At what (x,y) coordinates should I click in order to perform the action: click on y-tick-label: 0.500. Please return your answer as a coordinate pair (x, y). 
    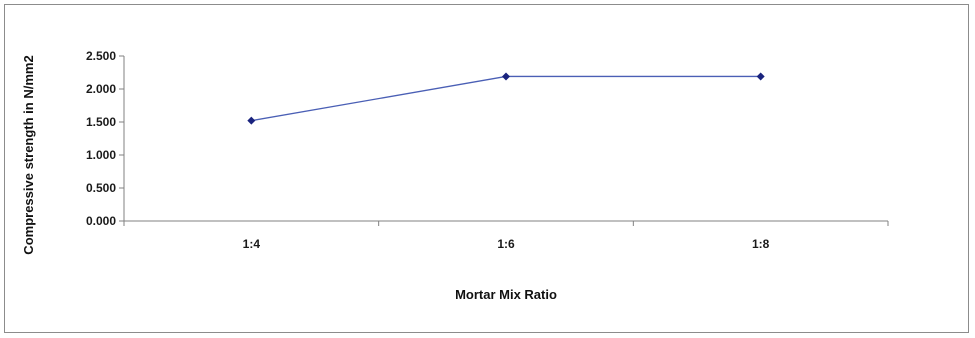
    Looking at the image, I should click on (101, 188).